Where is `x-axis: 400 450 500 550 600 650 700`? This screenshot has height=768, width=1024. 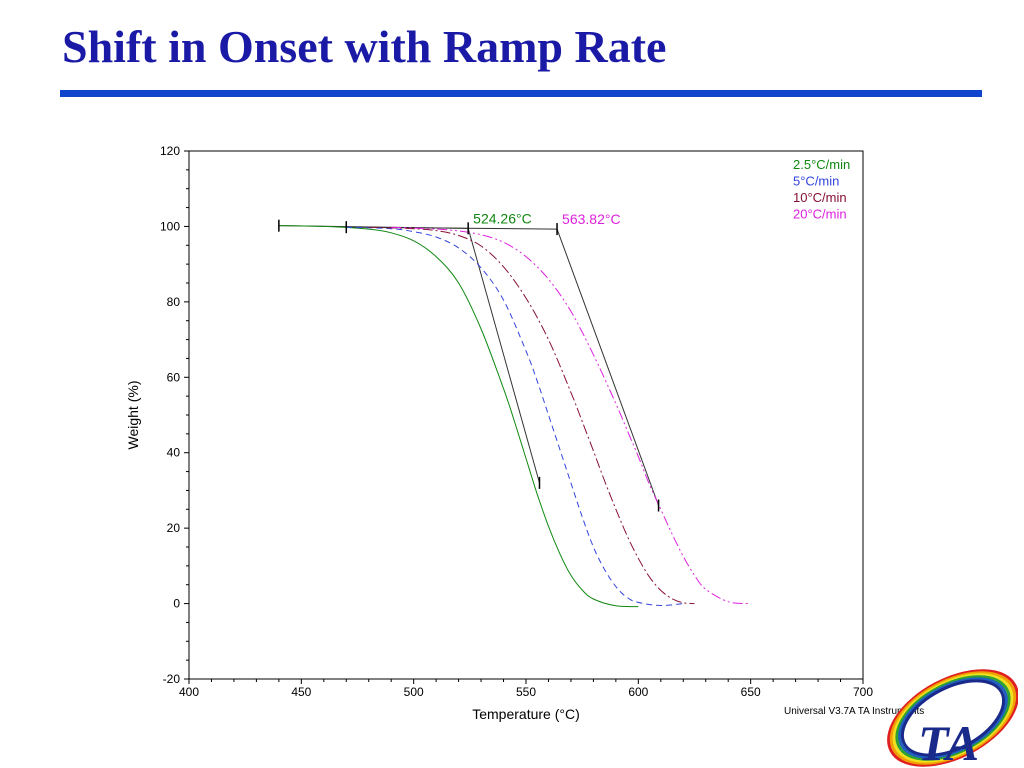 x-axis: 400 450 500 550 600 650 700 is located at coordinates (526, 689).